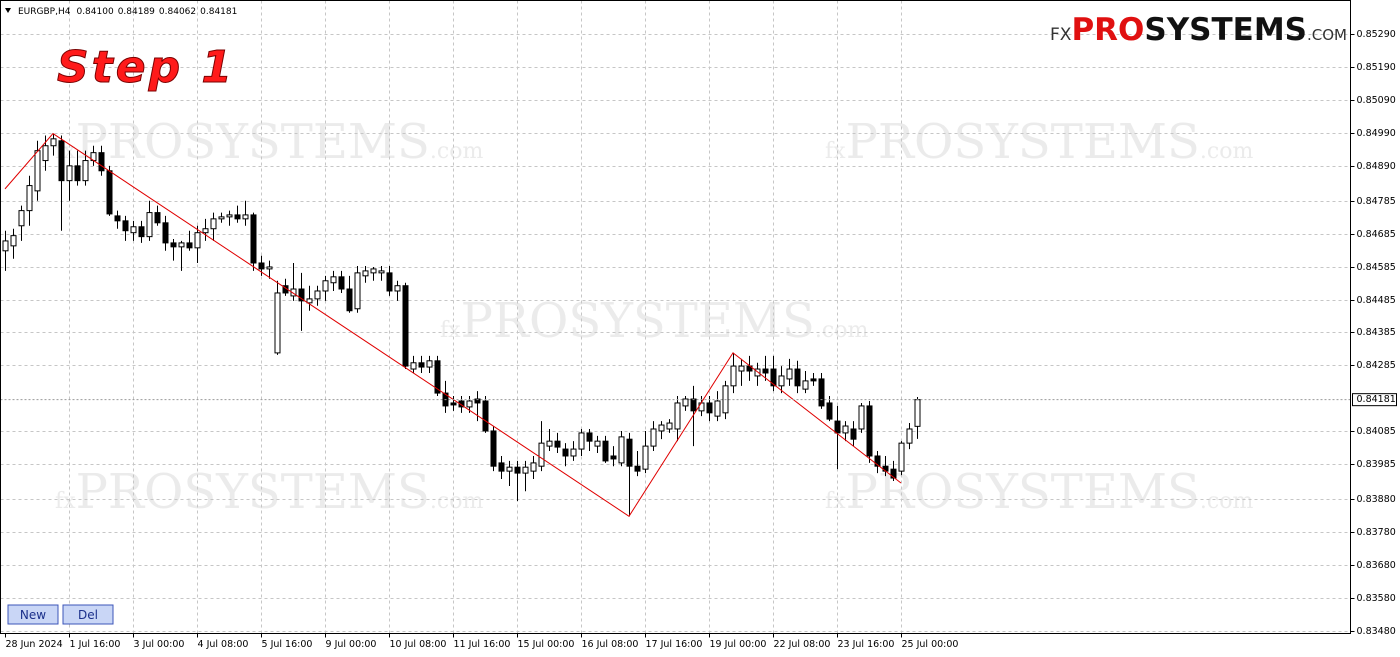 This screenshot has height=657, width=1400. I want to click on x-tick-label: 19 Jul 00:00, so click(738, 644).